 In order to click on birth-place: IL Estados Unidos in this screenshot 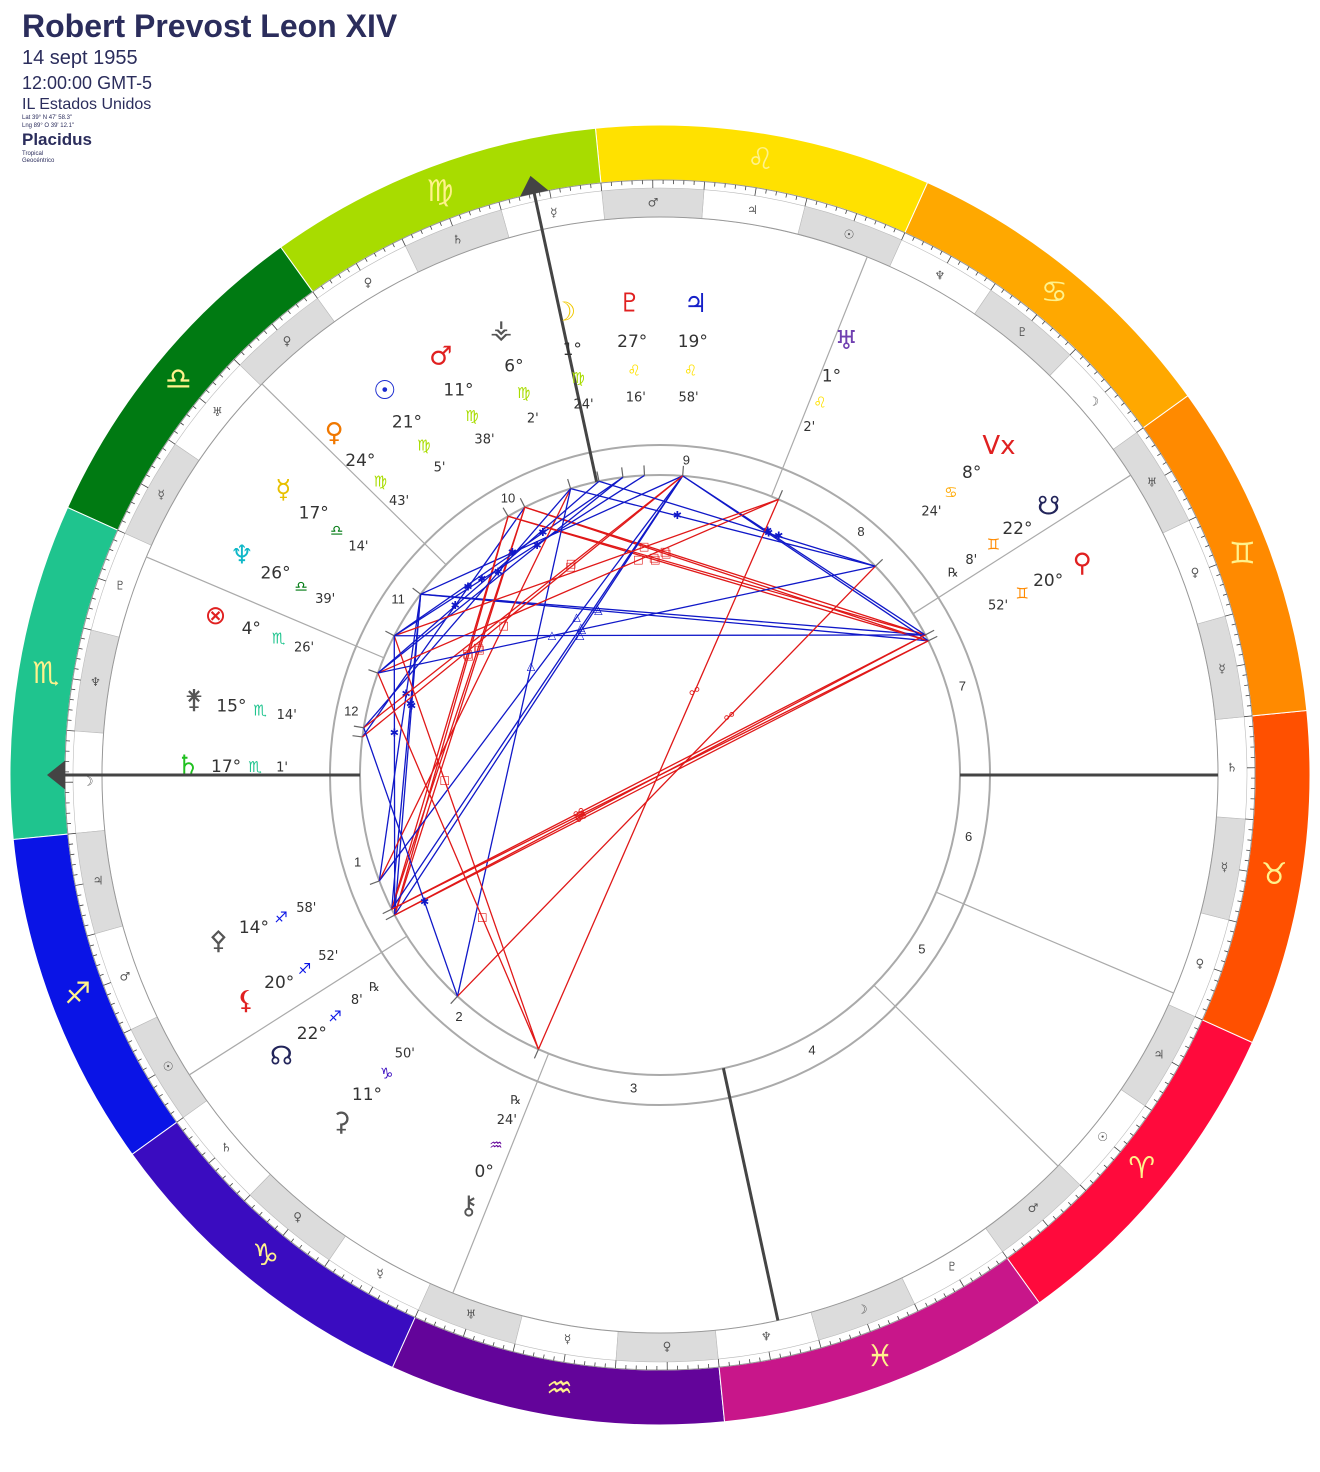, I will do `click(86, 104)`.